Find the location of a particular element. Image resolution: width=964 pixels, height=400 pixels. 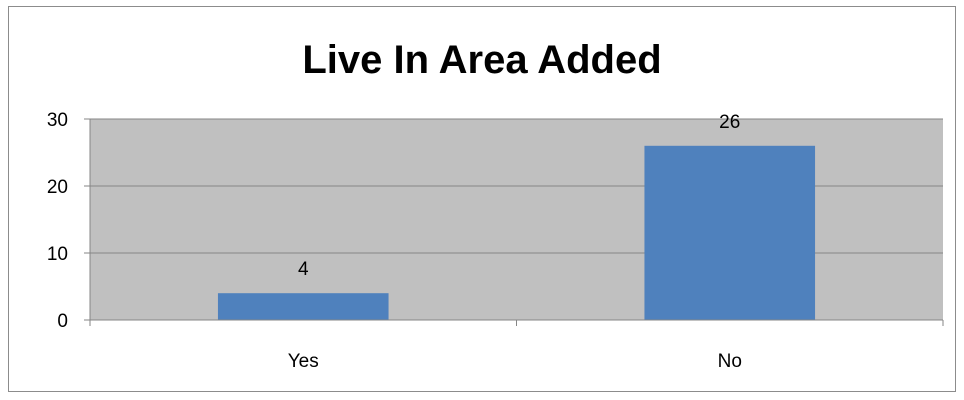

y-tick-label: 30 is located at coordinates (57, 120).